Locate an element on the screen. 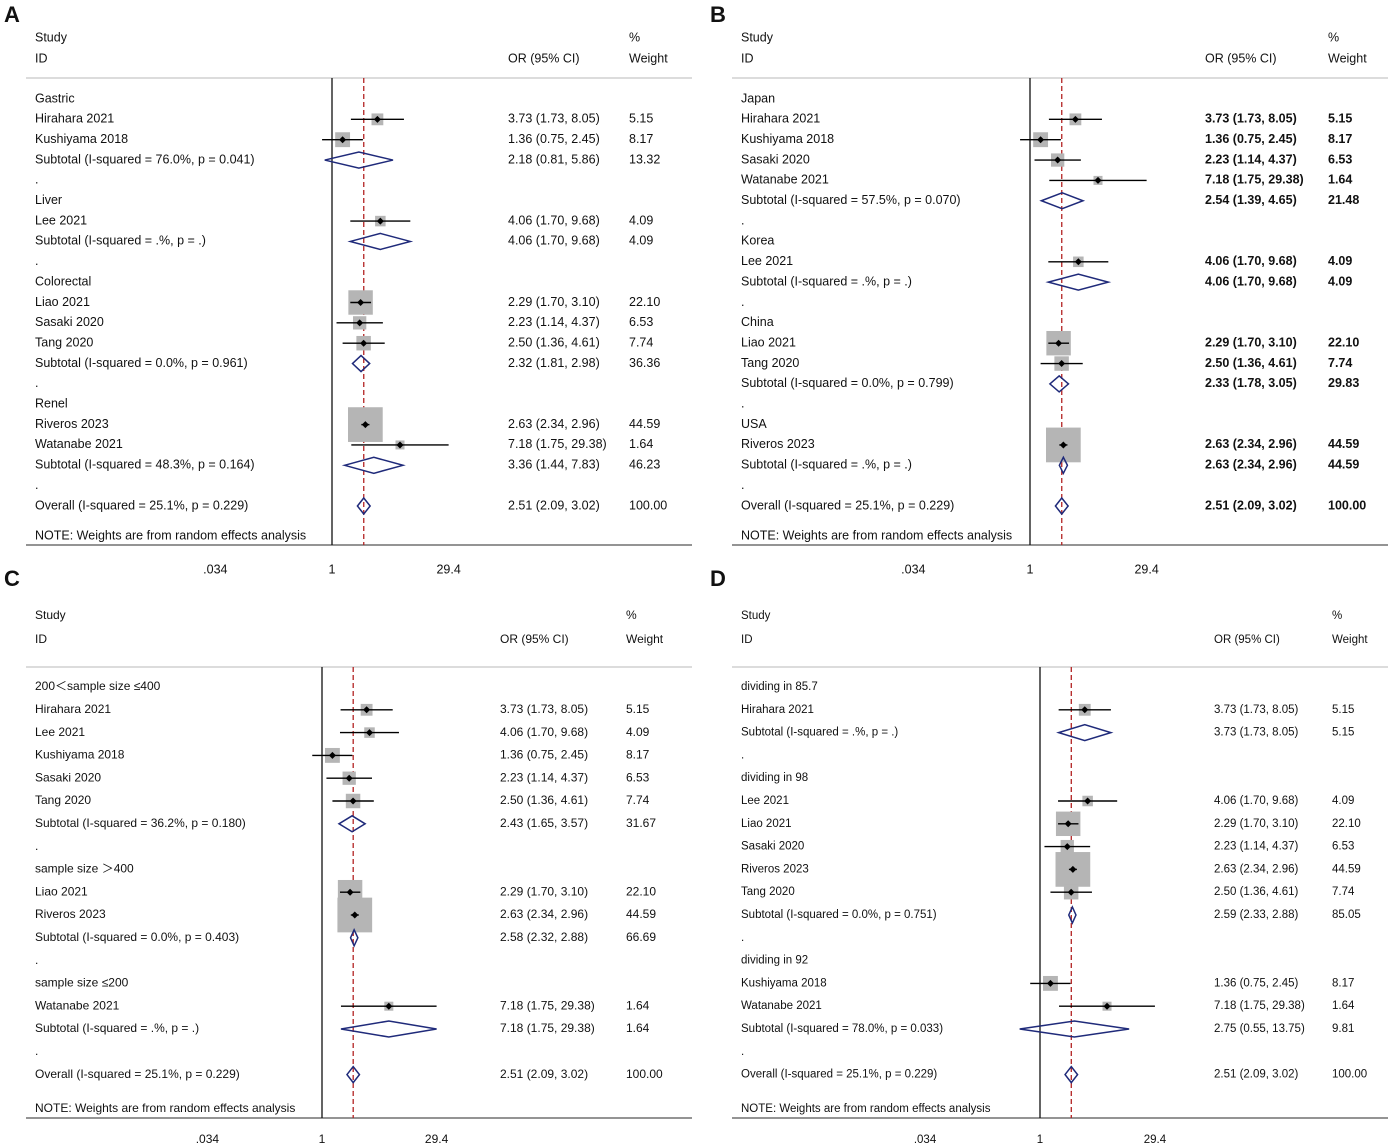 The height and width of the screenshot is (1146, 1394). x-tick-label: .034 is located at coordinates (925, 1140).